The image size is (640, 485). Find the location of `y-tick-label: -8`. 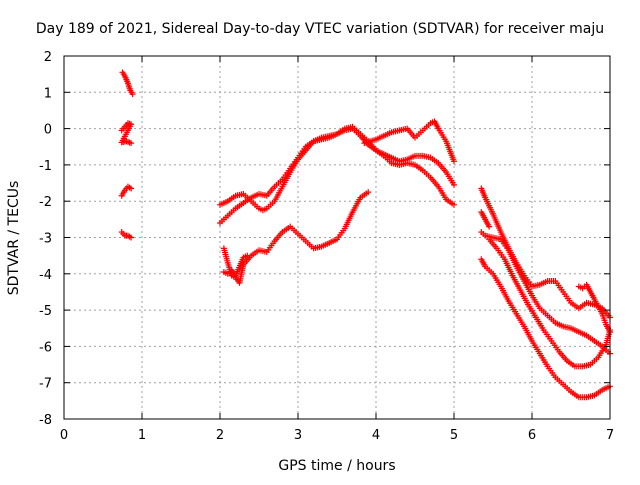

y-tick-label: -8 is located at coordinates (45, 420).